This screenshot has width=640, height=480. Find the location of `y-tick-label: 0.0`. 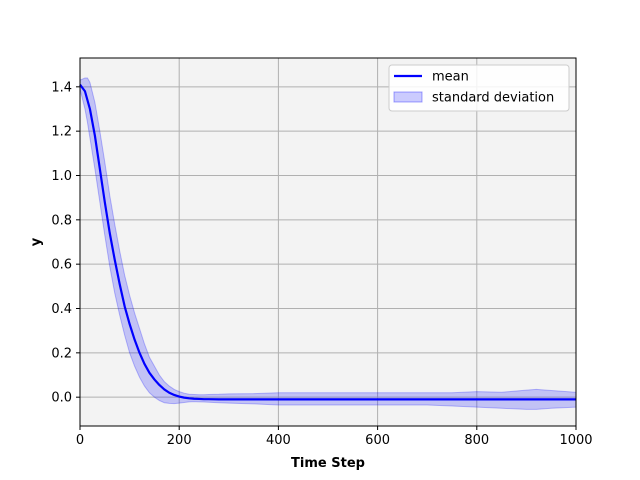

y-tick-label: 0.0 is located at coordinates (61, 398).